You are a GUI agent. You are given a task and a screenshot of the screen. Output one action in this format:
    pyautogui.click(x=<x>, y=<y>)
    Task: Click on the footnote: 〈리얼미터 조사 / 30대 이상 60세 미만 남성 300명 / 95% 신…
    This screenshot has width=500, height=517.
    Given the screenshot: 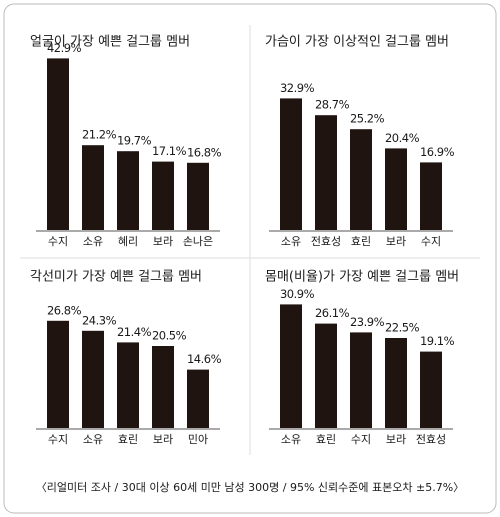 What is the action you would take?
    pyautogui.click(x=250, y=487)
    